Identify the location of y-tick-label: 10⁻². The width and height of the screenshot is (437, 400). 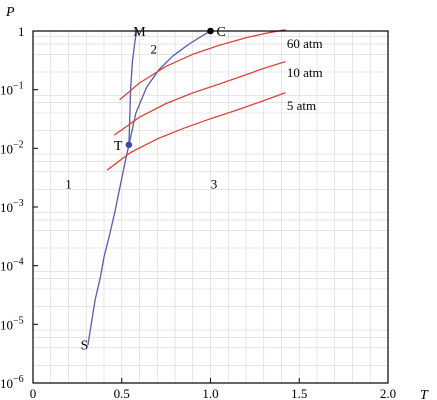
(12, 147).